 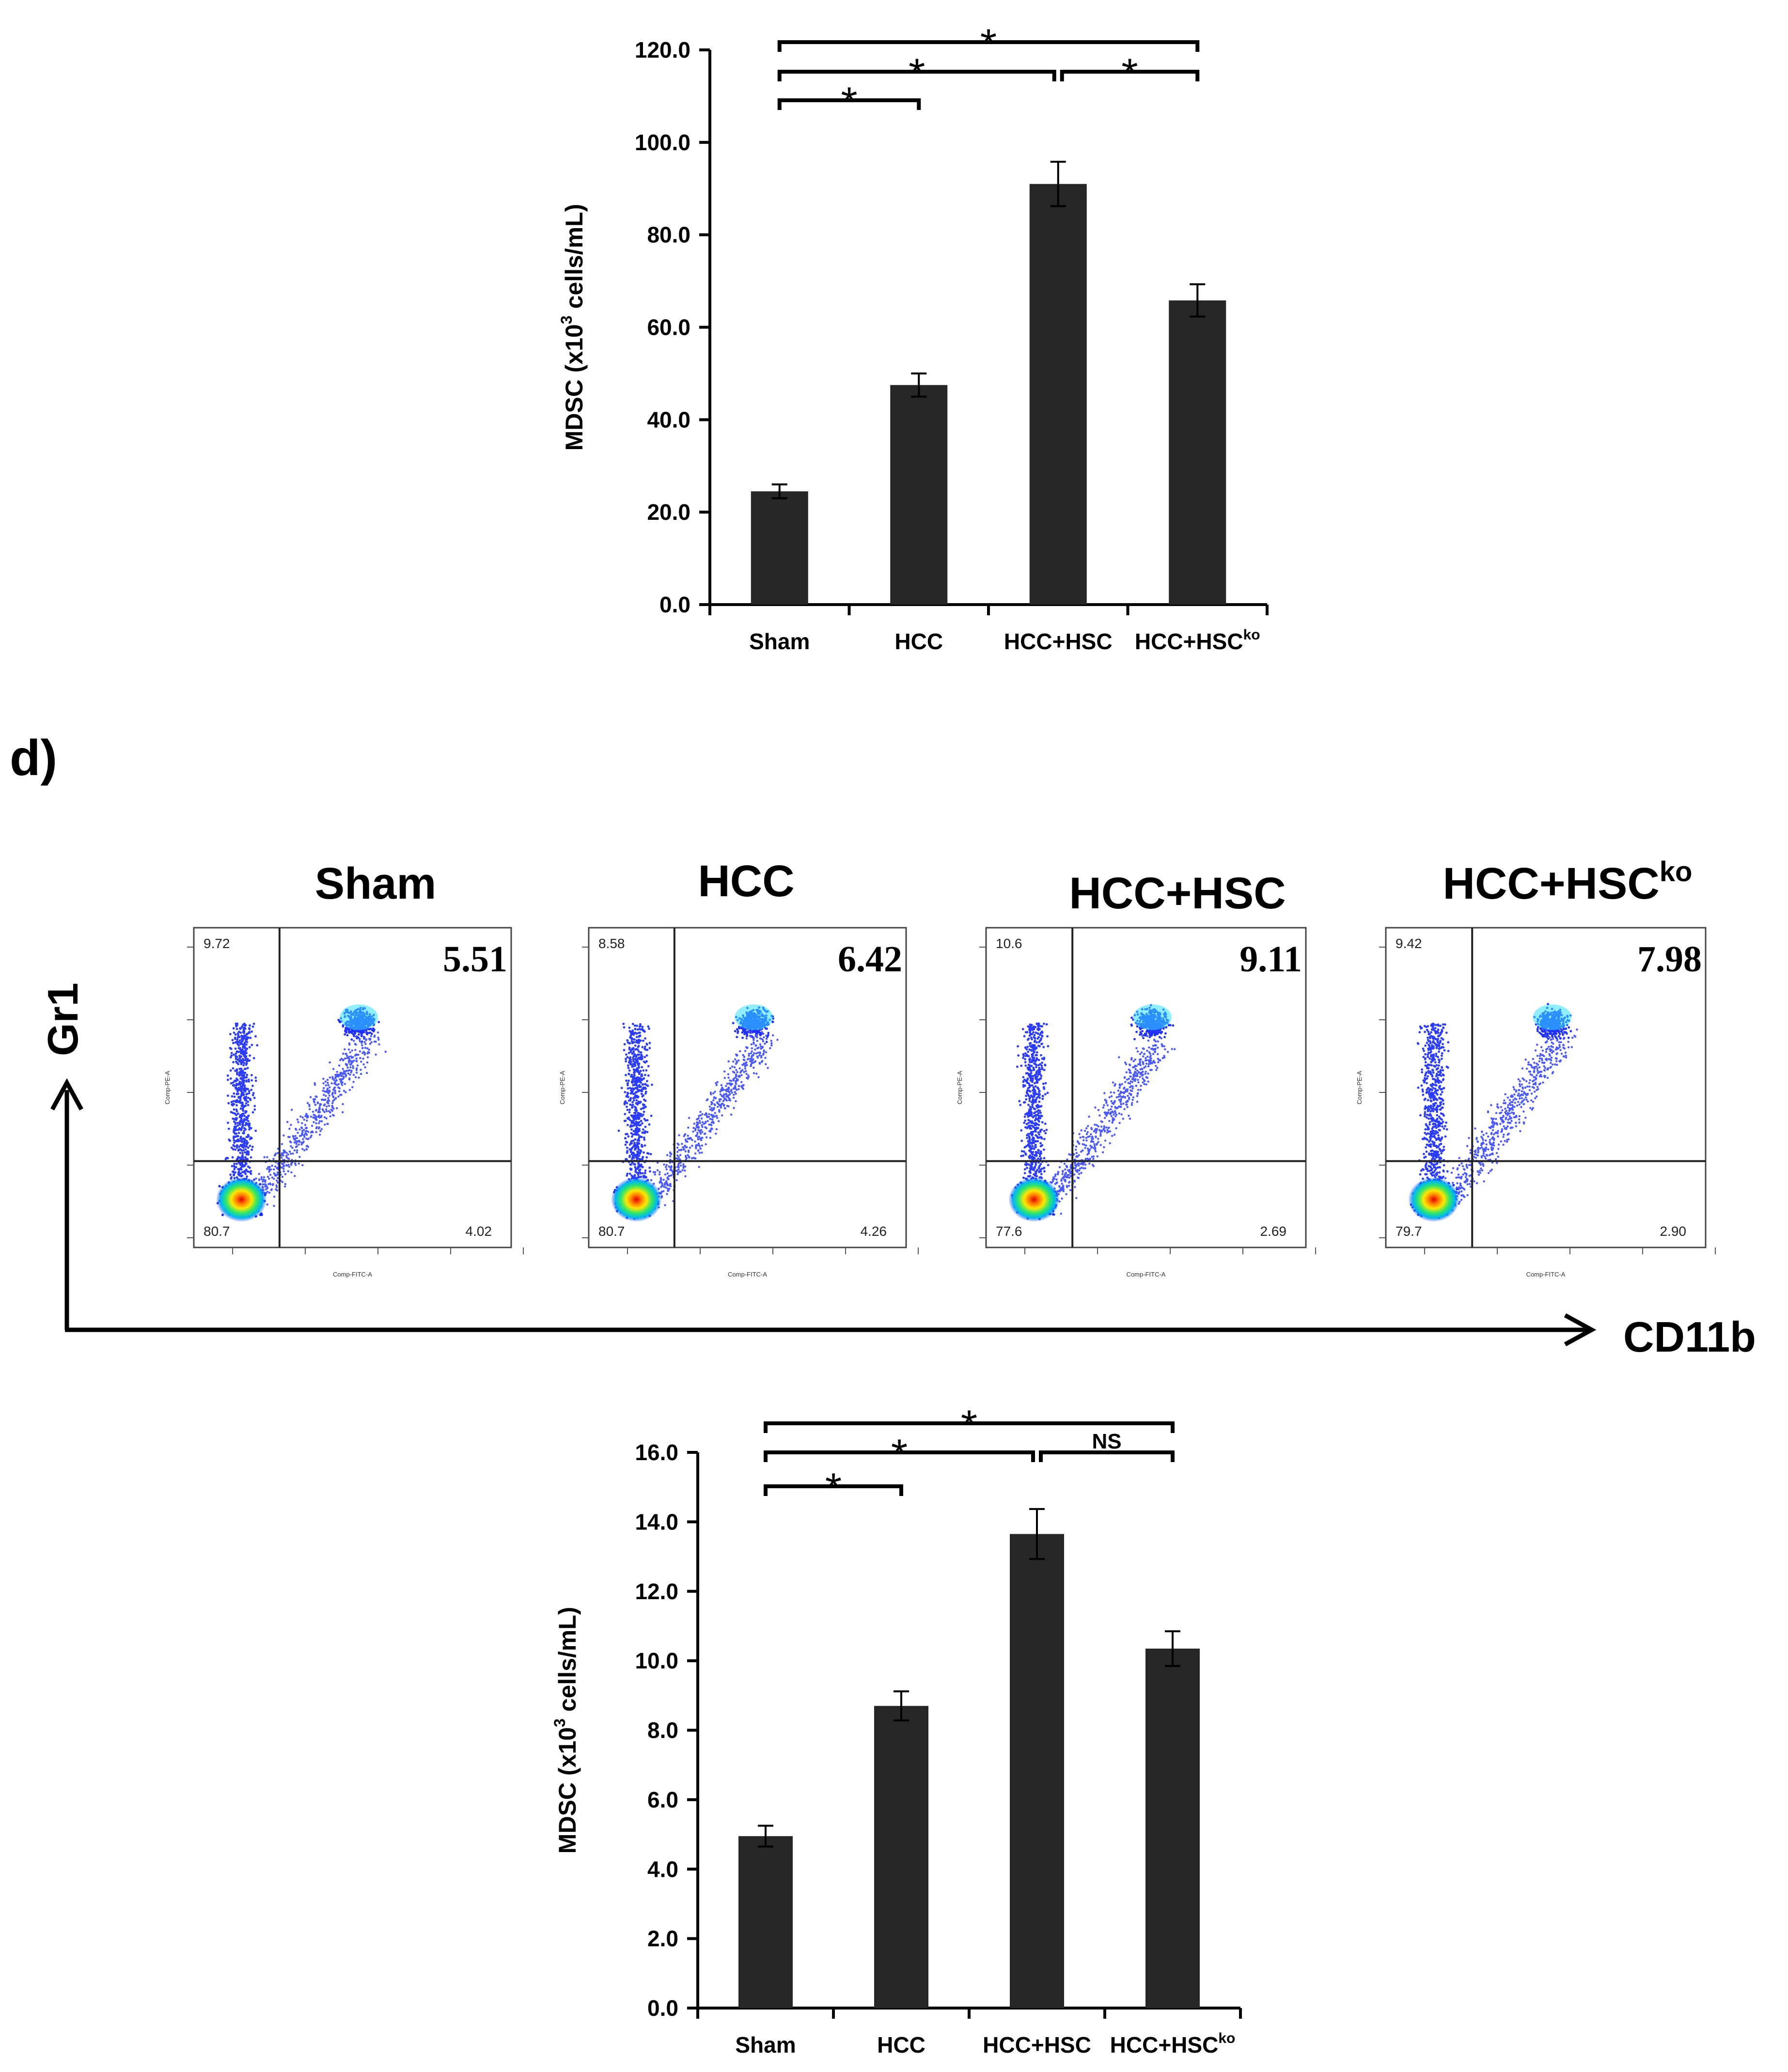 What do you see at coordinates (573, 327) in the screenshot?
I see `y-axis-label: MDSC (x103 cells/mL)` at bounding box center [573, 327].